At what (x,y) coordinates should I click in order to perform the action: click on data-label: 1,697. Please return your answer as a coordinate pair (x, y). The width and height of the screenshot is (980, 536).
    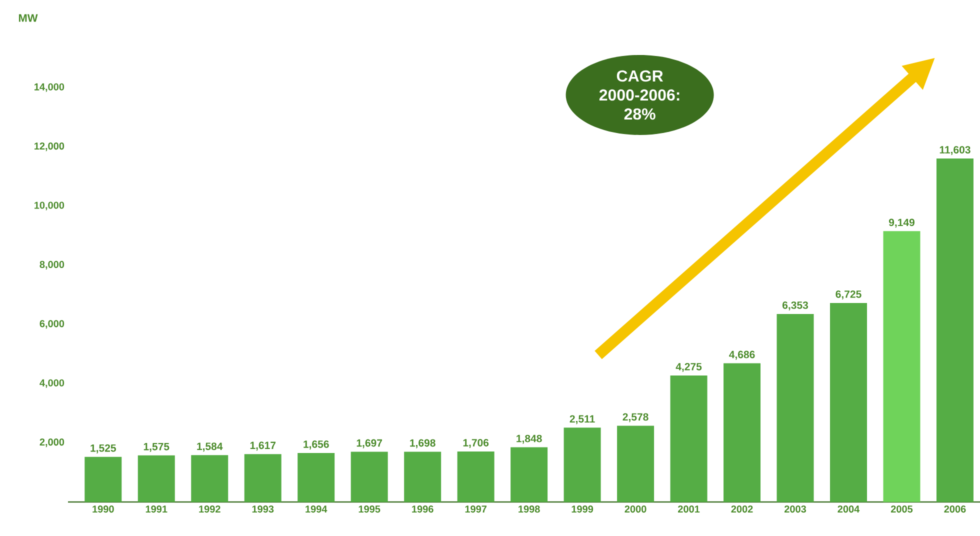
    Looking at the image, I should click on (369, 443).